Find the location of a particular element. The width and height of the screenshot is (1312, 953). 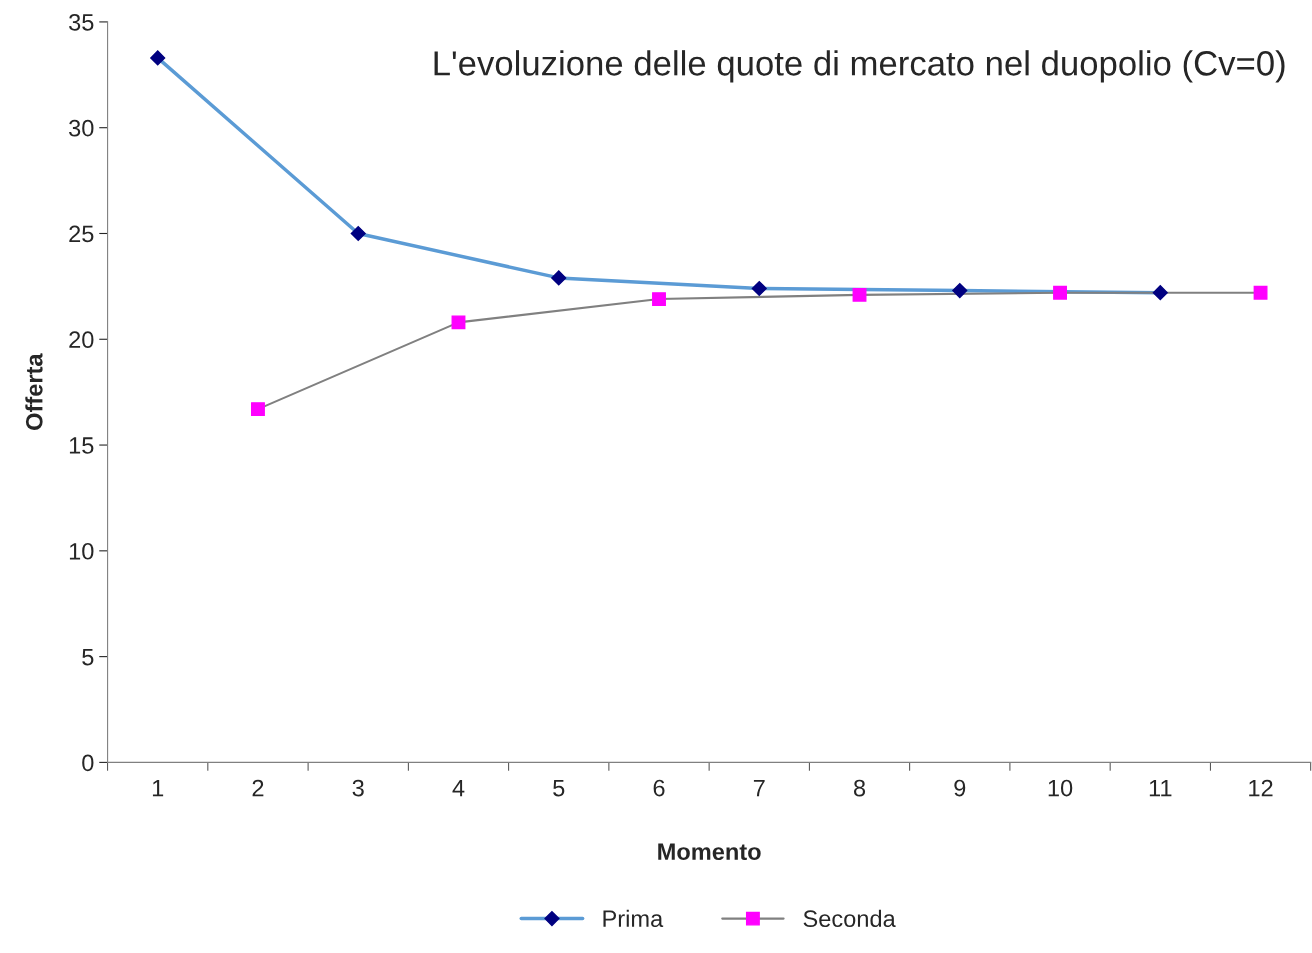

x-tick-label: 10 is located at coordinates (1060, 788).